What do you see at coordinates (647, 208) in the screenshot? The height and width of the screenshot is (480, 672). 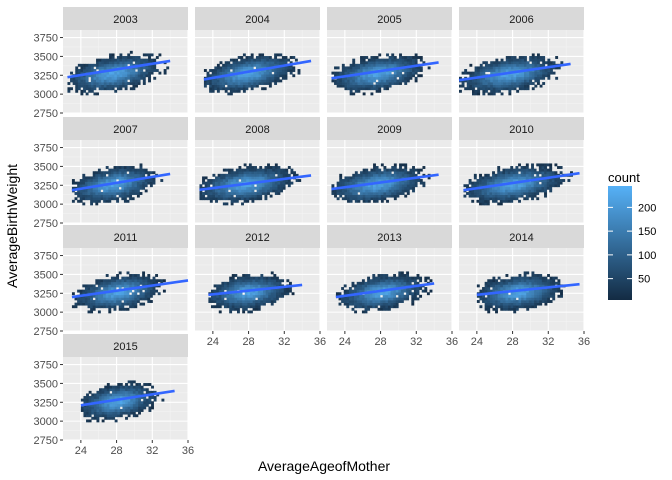 I see `legend-tick-label: 200` at bounding box center [647, 208].